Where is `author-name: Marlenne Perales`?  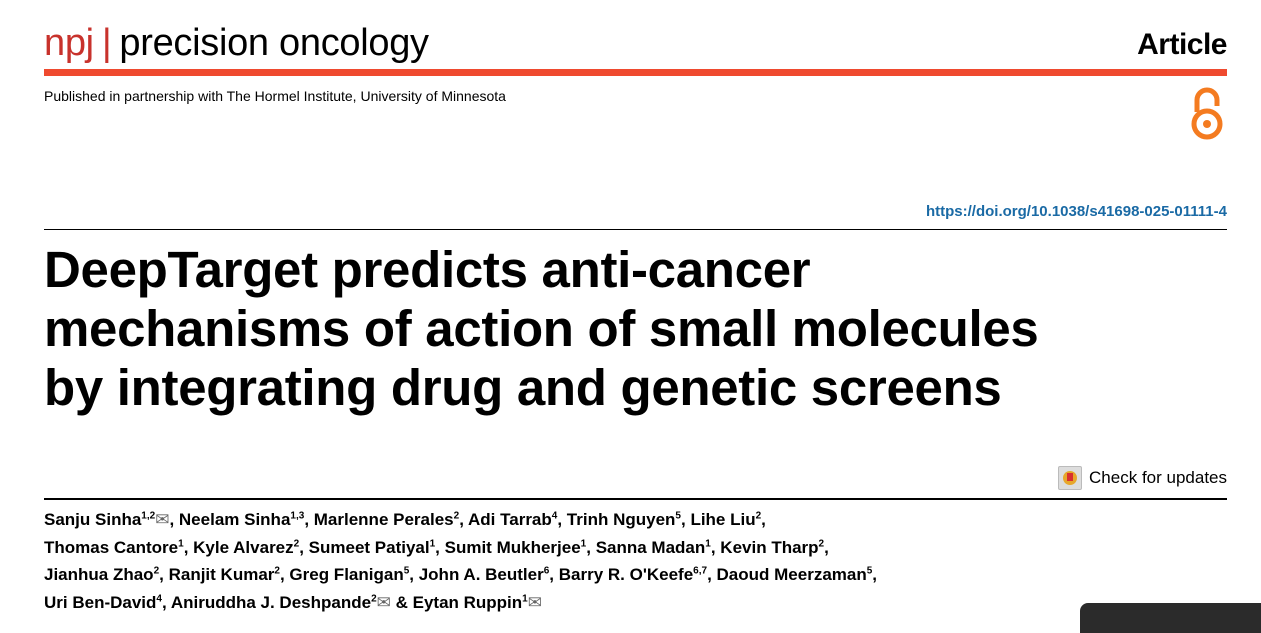 author-name: Marlenne Perales is located at coordinates (383, 519).